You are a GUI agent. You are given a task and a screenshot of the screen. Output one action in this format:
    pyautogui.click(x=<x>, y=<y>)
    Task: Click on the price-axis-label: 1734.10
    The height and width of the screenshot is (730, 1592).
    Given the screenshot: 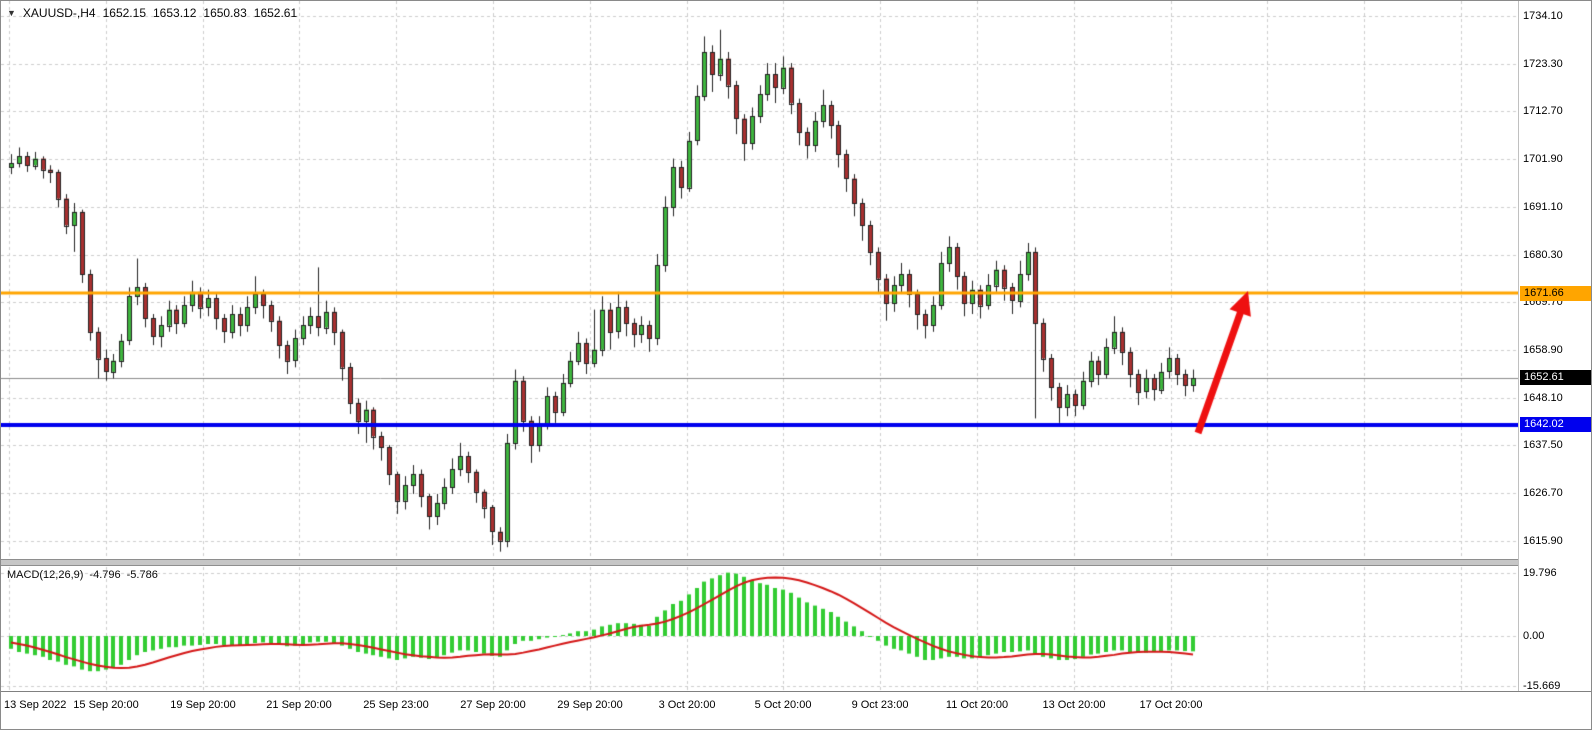 What is the action you would take?
    pyautogui.click(x=1543, y=16)
    